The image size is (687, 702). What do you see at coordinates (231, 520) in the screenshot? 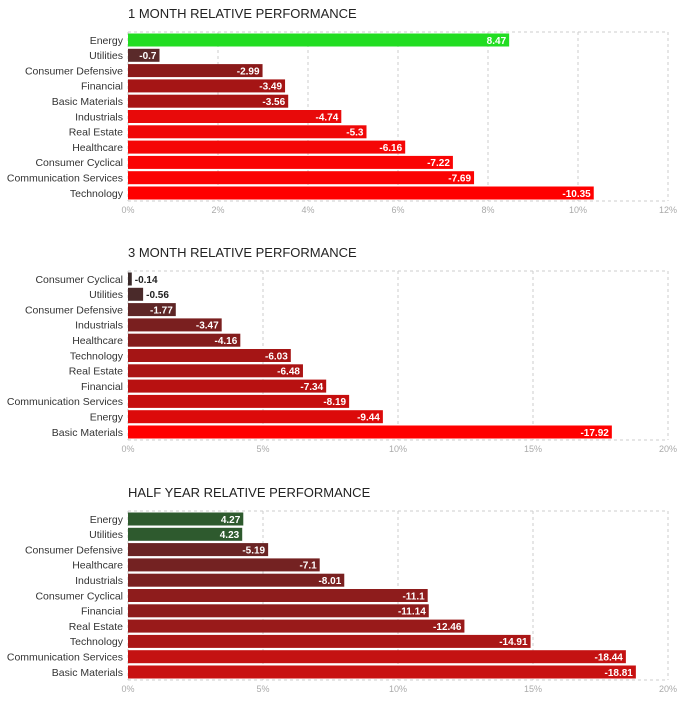
I see `value-label: 4.27` at bounding box center [231, 520].